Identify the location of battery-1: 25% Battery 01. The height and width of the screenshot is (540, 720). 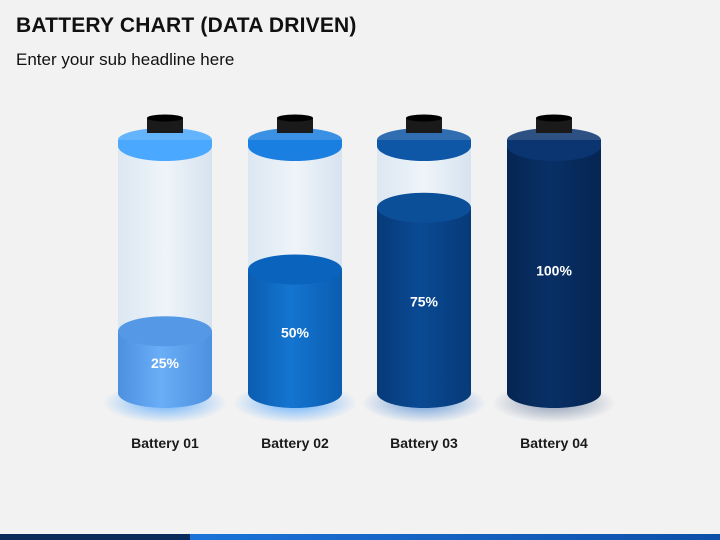
(165, 282).